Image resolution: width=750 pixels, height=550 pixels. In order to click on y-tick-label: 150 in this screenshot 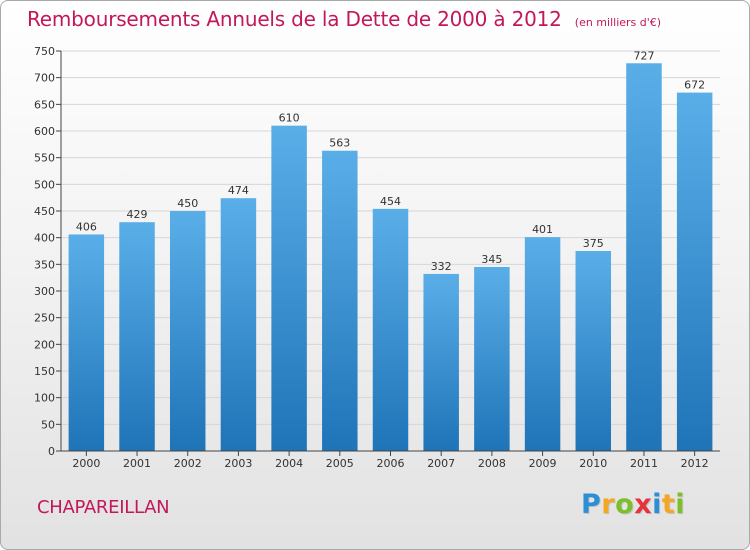, I will do `click(44, 371)`.